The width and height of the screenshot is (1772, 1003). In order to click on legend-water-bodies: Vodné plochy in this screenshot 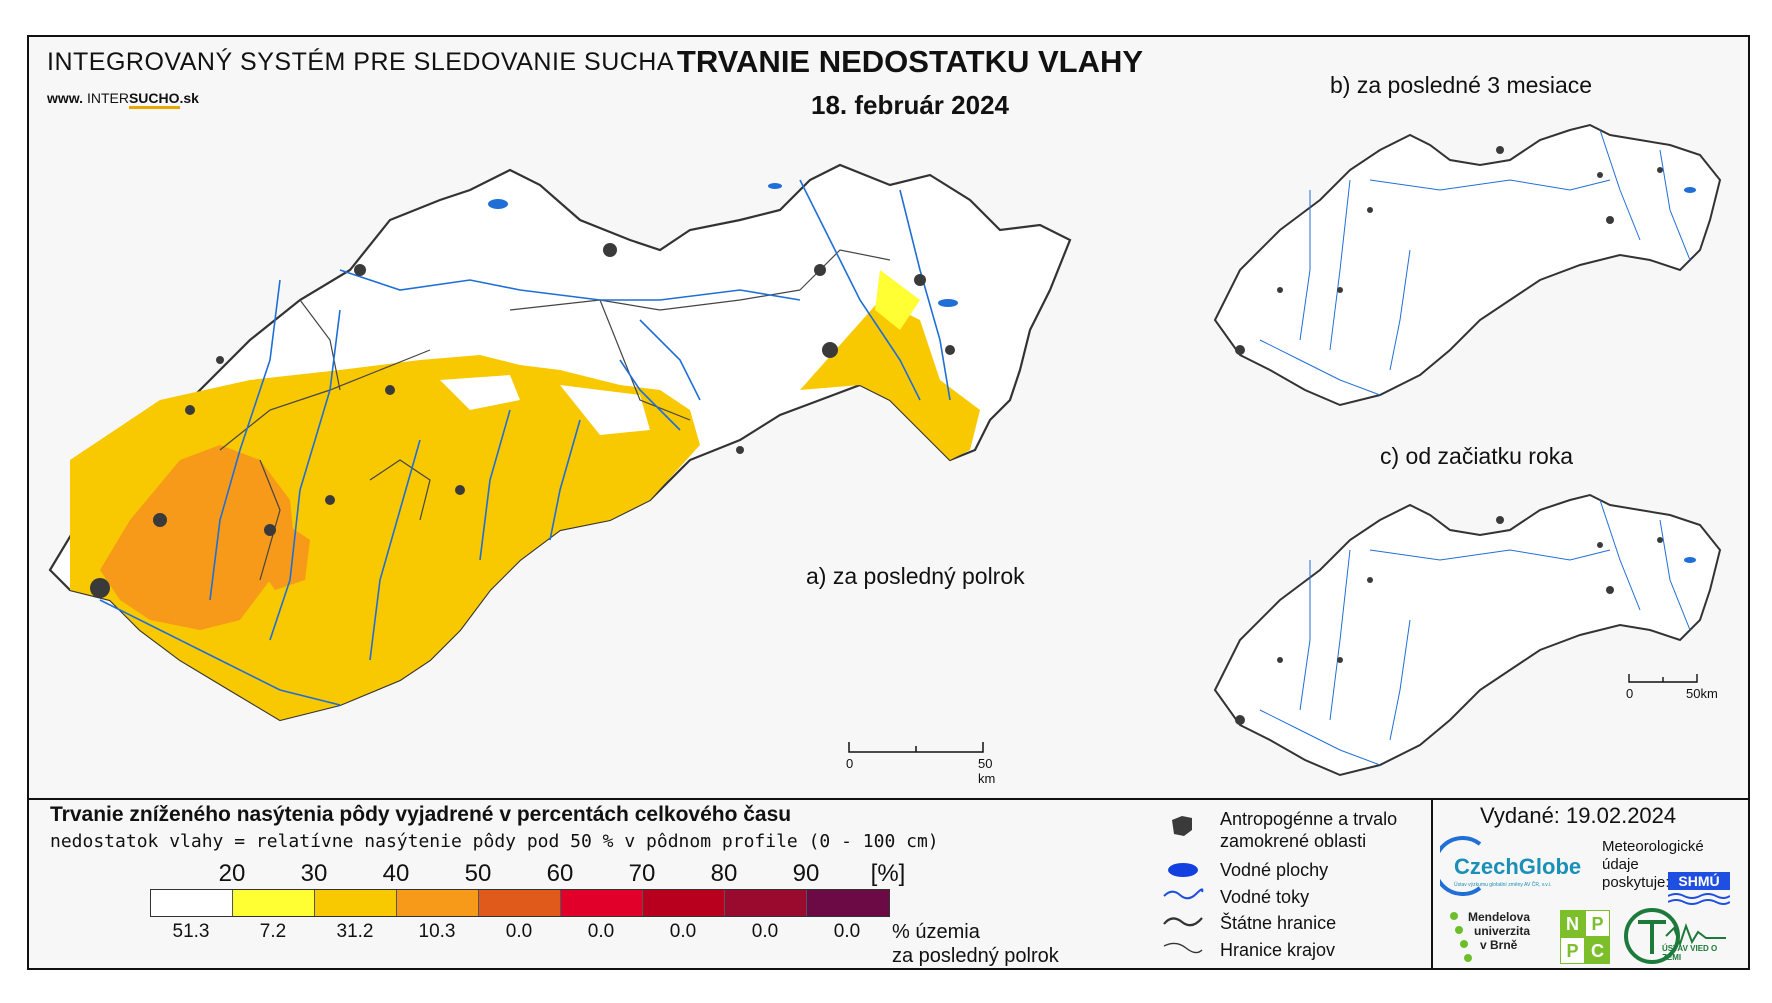, I will do `click(1274, 870)`.